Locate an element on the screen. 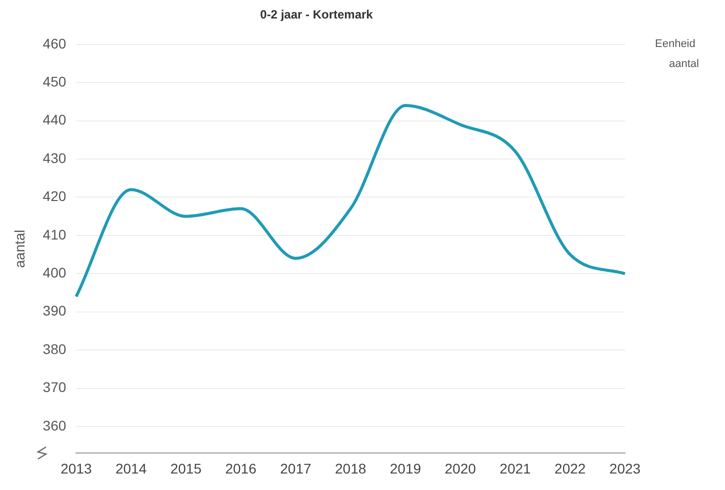  y-tick-label: 440 is located at coordinates (54, 120).